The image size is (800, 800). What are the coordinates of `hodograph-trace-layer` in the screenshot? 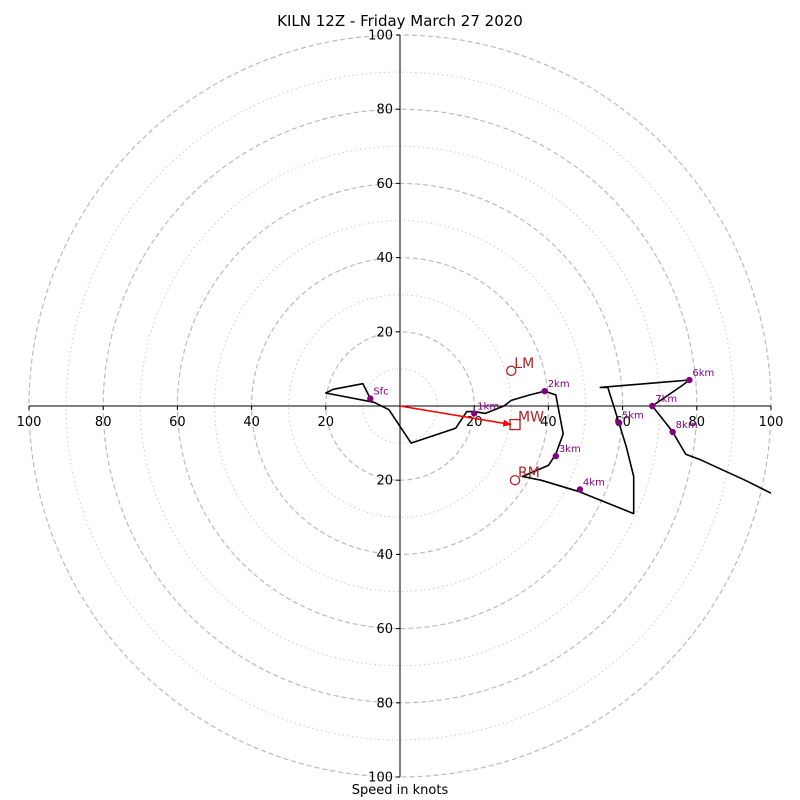 It's located at (548, 447).